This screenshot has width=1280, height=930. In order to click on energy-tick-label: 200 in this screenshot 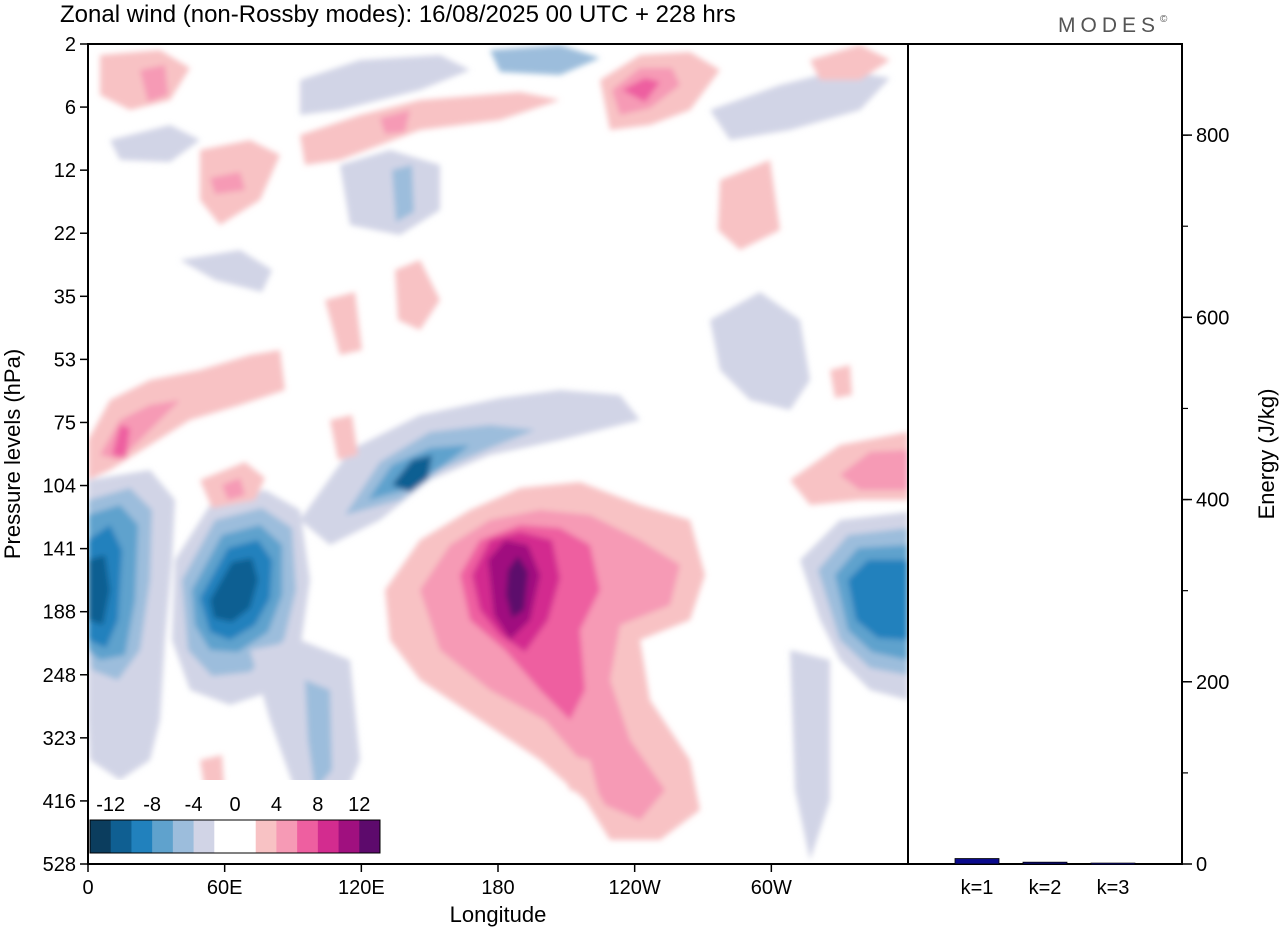, I will do `click(1212, 683)`.